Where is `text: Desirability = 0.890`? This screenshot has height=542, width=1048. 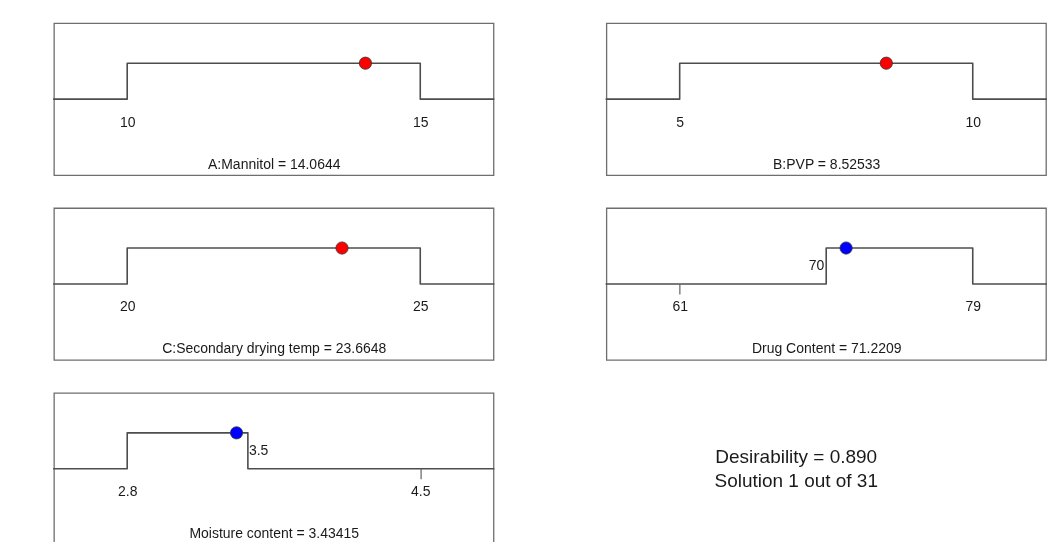 text: Desirability = 0.890 is located at coordinates (796, 456).